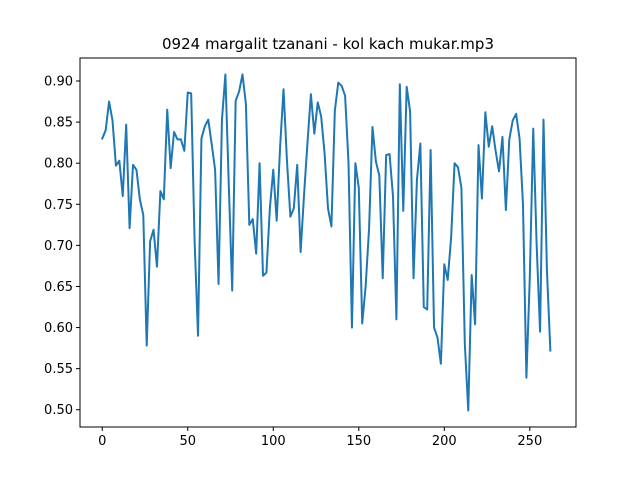 Image resolution: width=640 pixels, height=480 pixels. What do you see at coordinates (58, 123) in the screenshot?
I see `y-tick-label: 0.85` at bounding box center [58, 123].